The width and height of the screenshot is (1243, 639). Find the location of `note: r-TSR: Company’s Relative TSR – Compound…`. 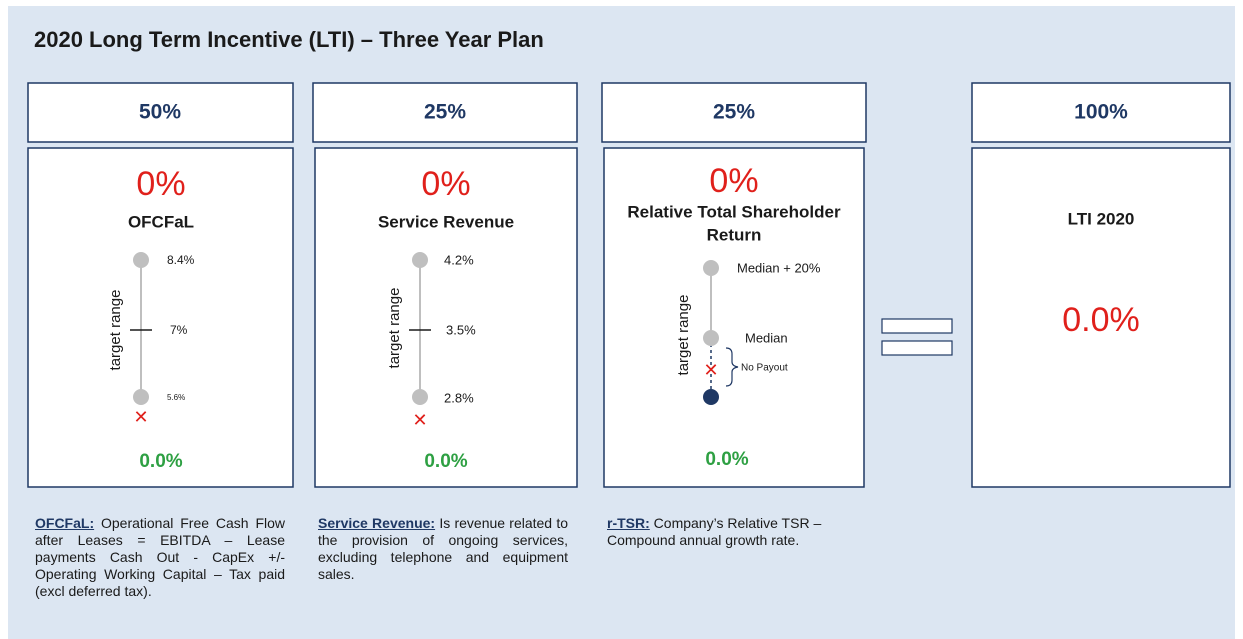

note: r-TSR: Company’s Relative TSR – Compound… is located at coordinates (737, 532).